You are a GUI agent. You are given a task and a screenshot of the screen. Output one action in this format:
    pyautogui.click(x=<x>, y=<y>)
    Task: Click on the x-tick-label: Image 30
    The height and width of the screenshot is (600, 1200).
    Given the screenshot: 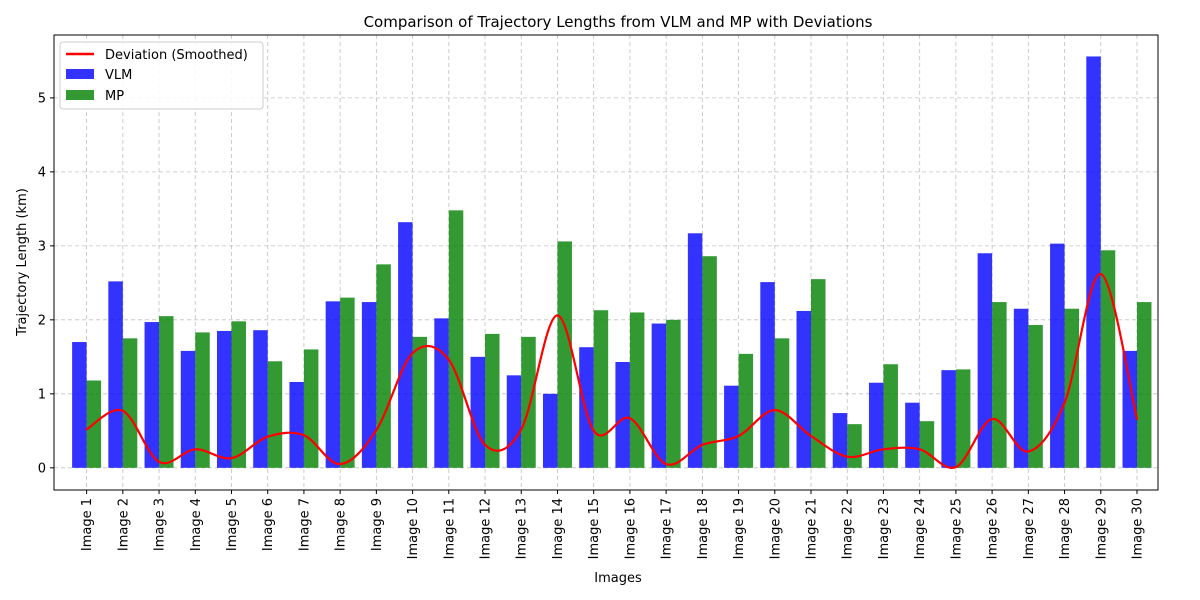 What is the action you would take?
    pyautogui.click(x=1137, y=528)
    